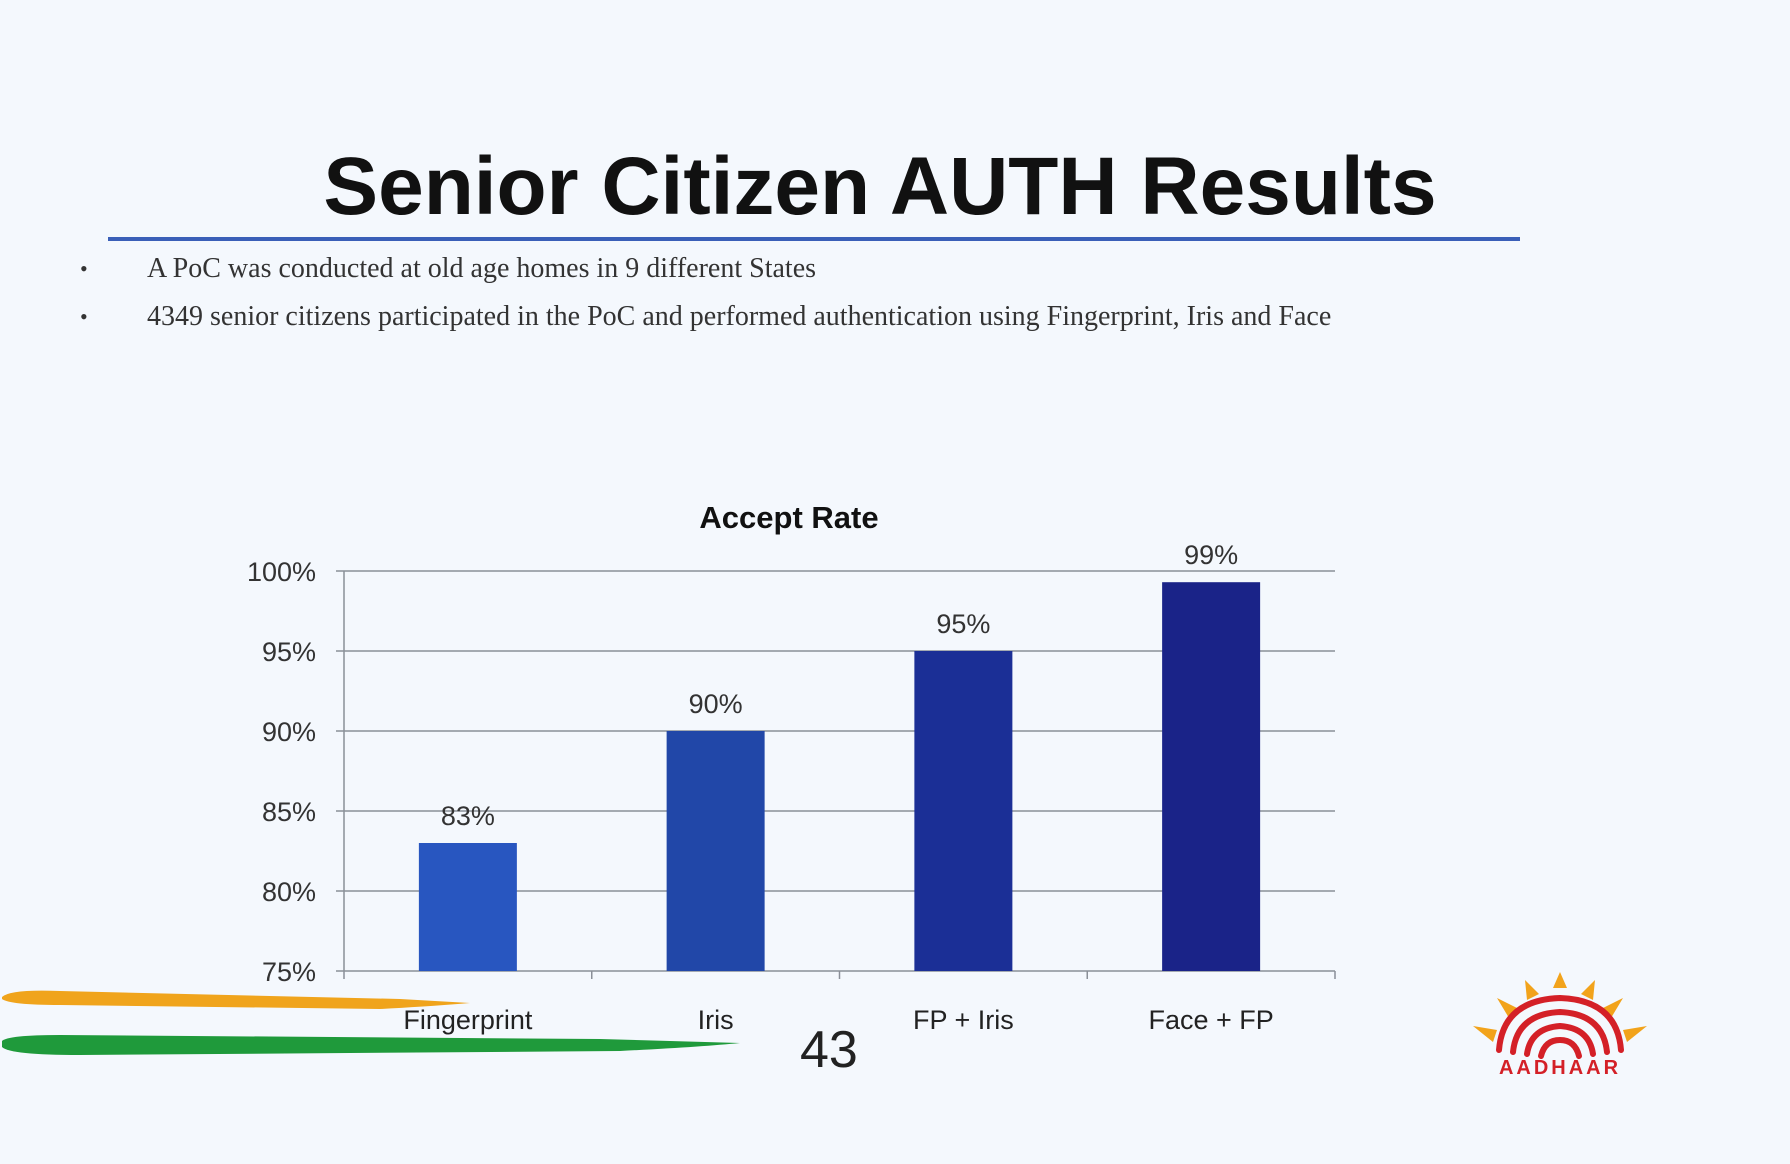  I want to click on data-label: 99%, so click(1211, 555).